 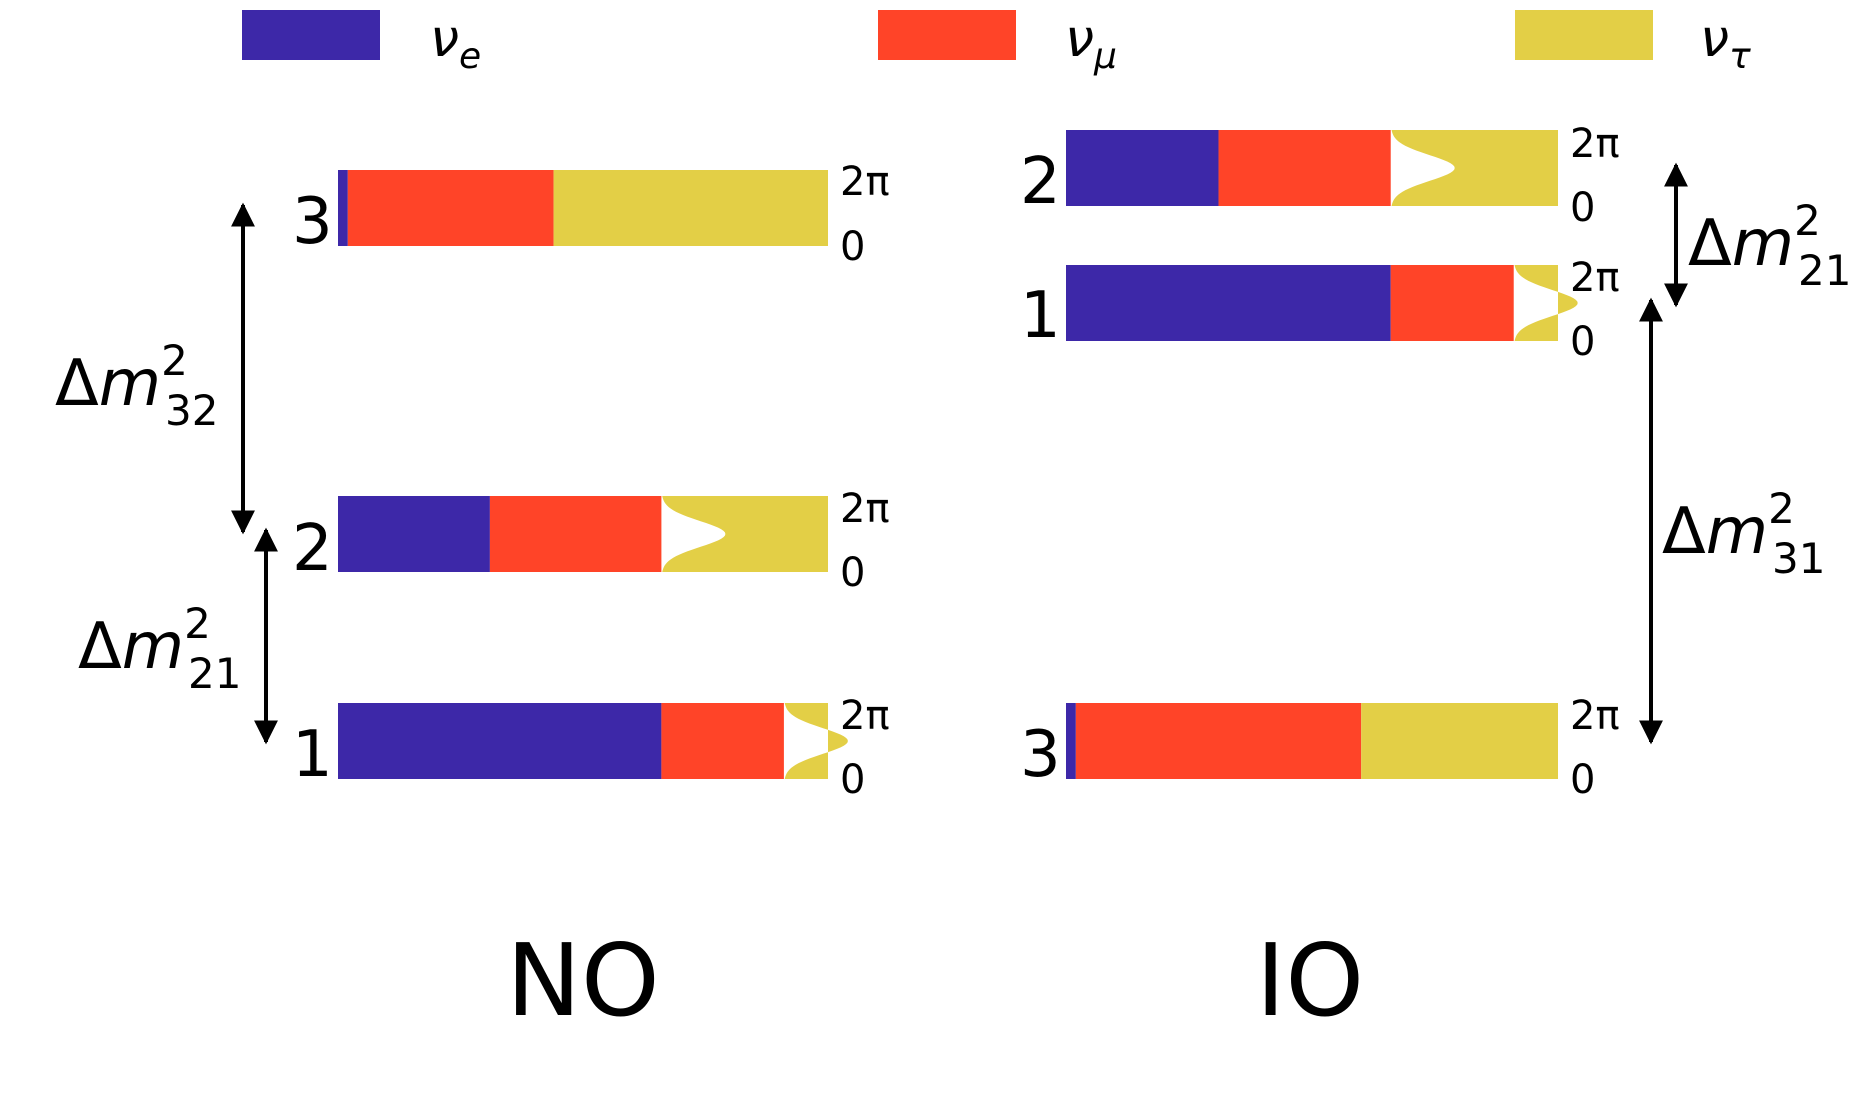 What do you see at coordinates (744, 534) in the screenshot?
I see `no-level-2-nu-tau-segment` at bounding box center [744, 534].